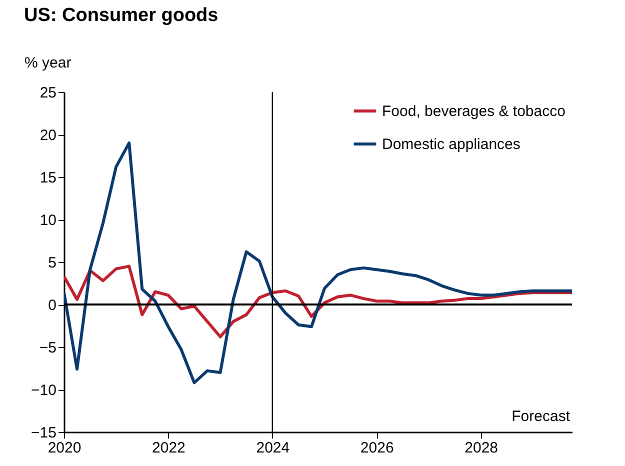  What do you see at coordinates (541, 416) in the screenshot?
I see `annotation: Forecast` at bounding box center [541, 416].